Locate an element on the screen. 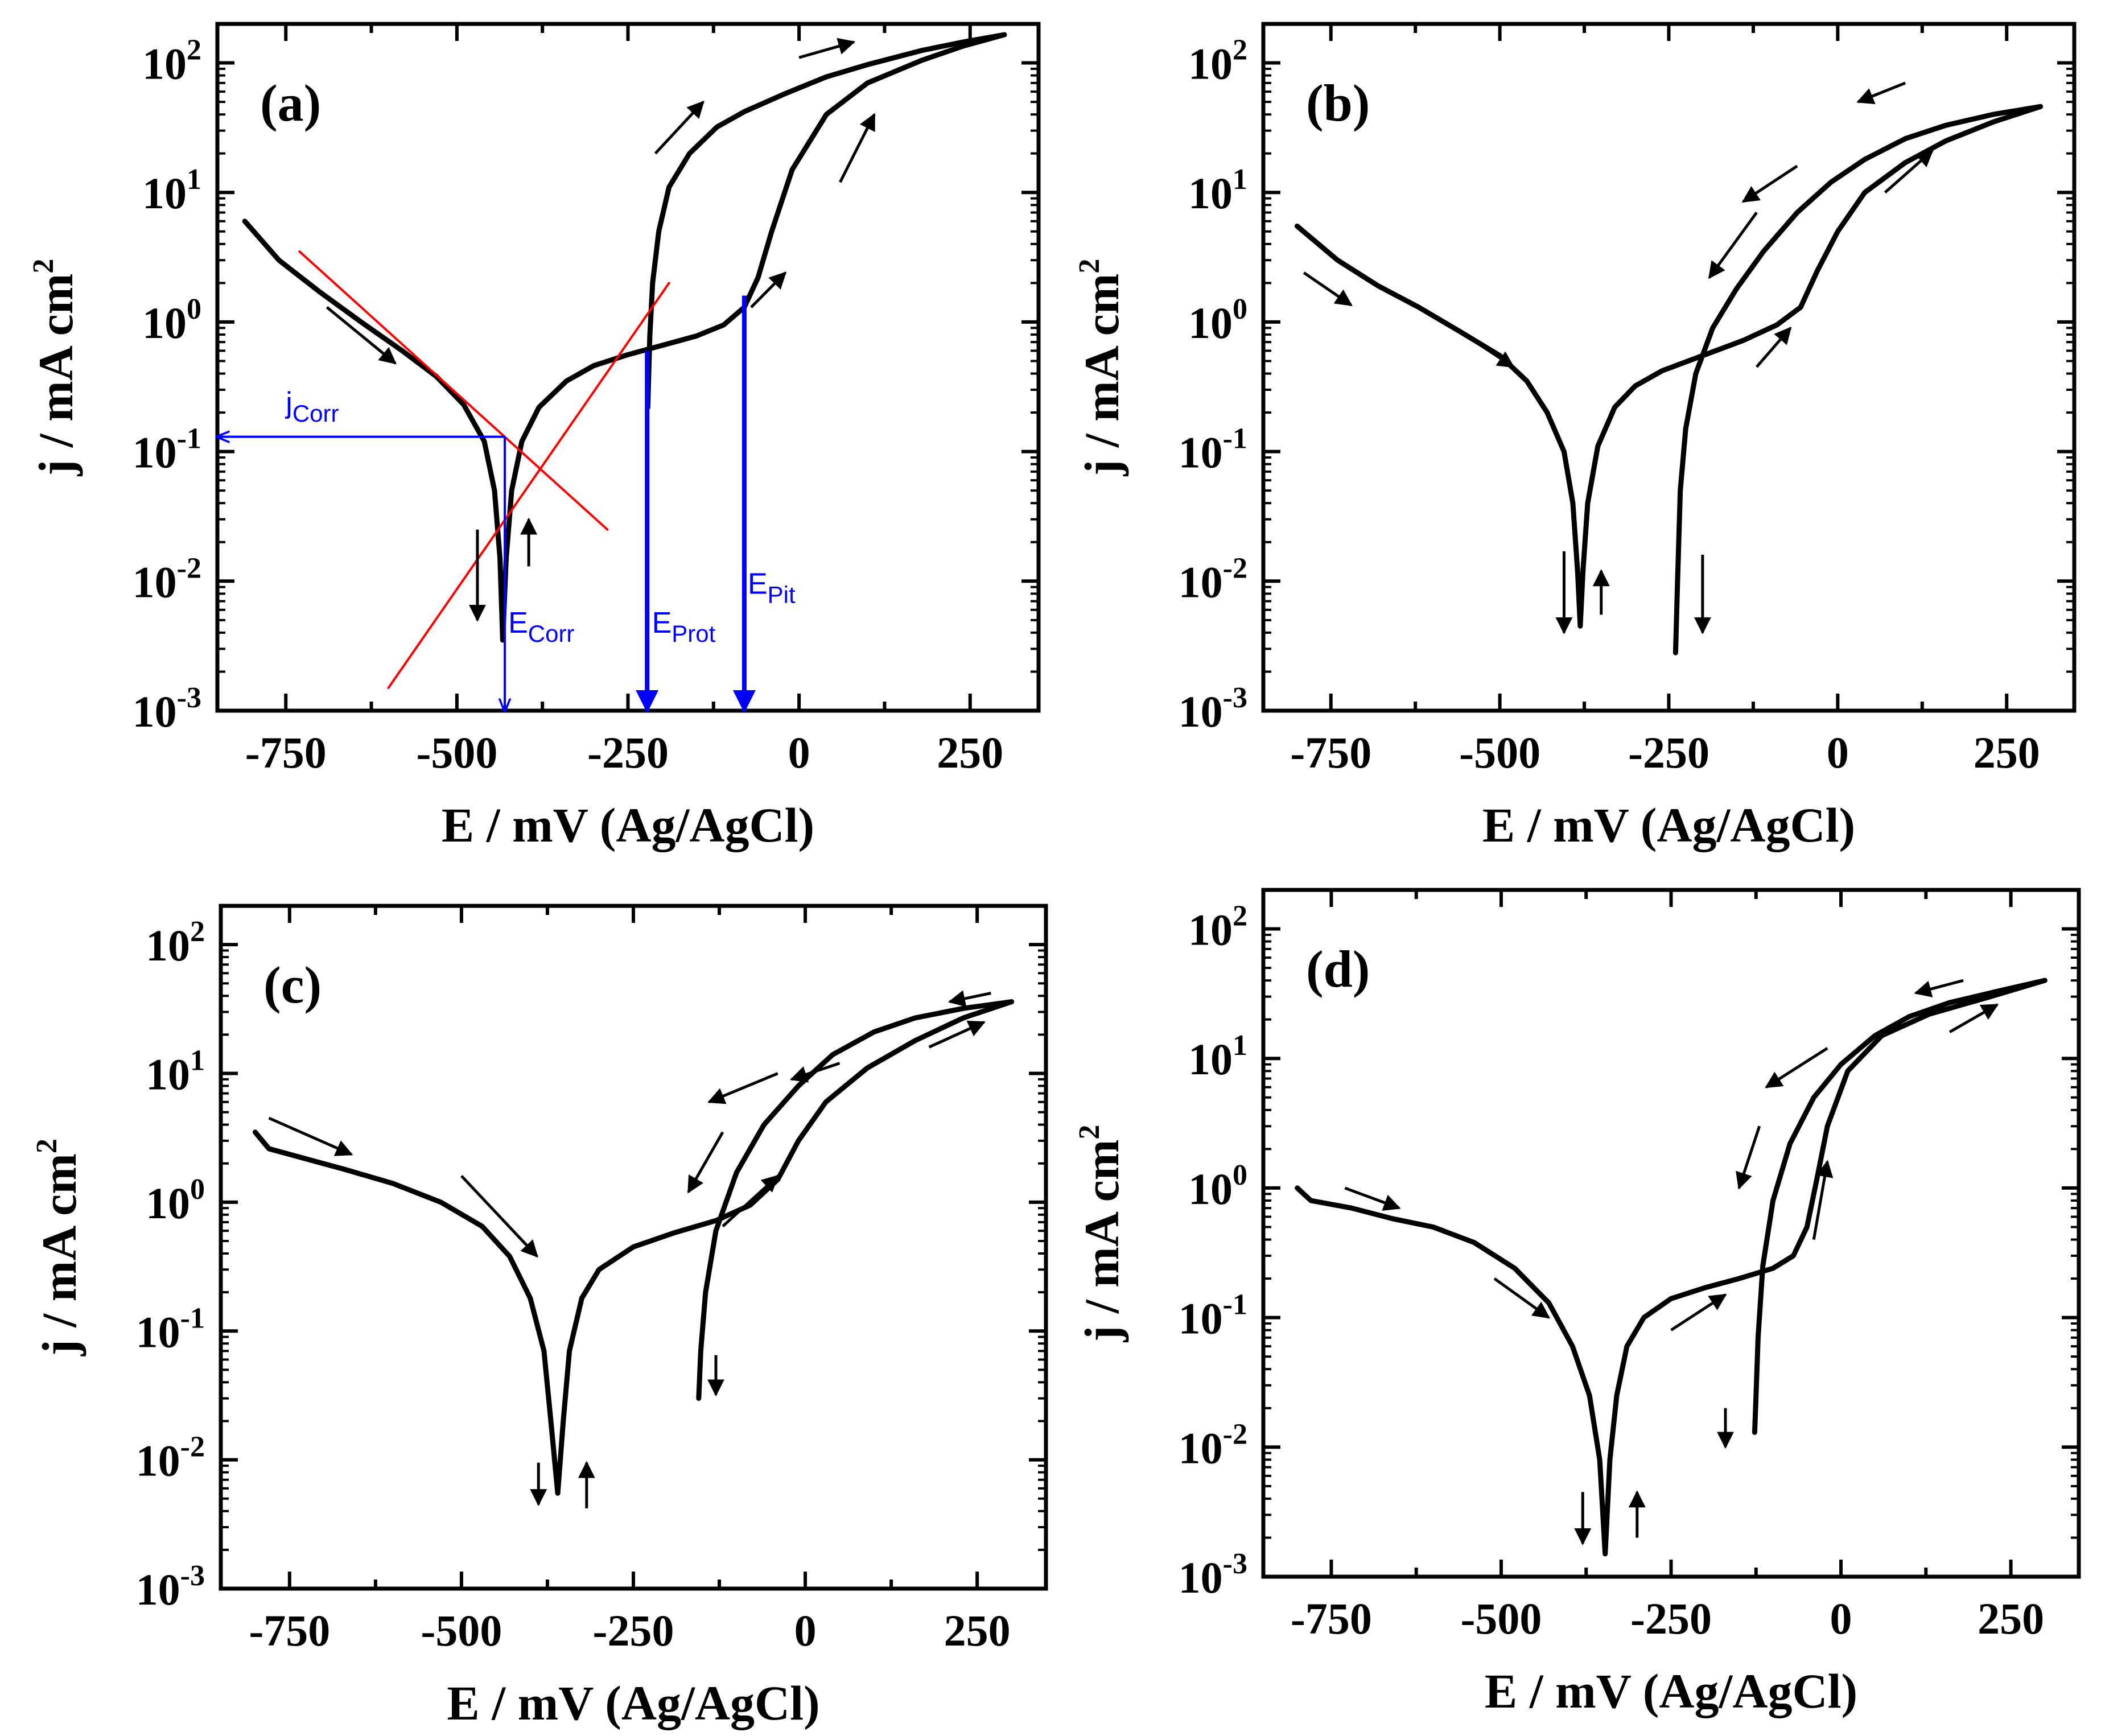  series-tafel-line-anodic is located at coordinates (528, 485).